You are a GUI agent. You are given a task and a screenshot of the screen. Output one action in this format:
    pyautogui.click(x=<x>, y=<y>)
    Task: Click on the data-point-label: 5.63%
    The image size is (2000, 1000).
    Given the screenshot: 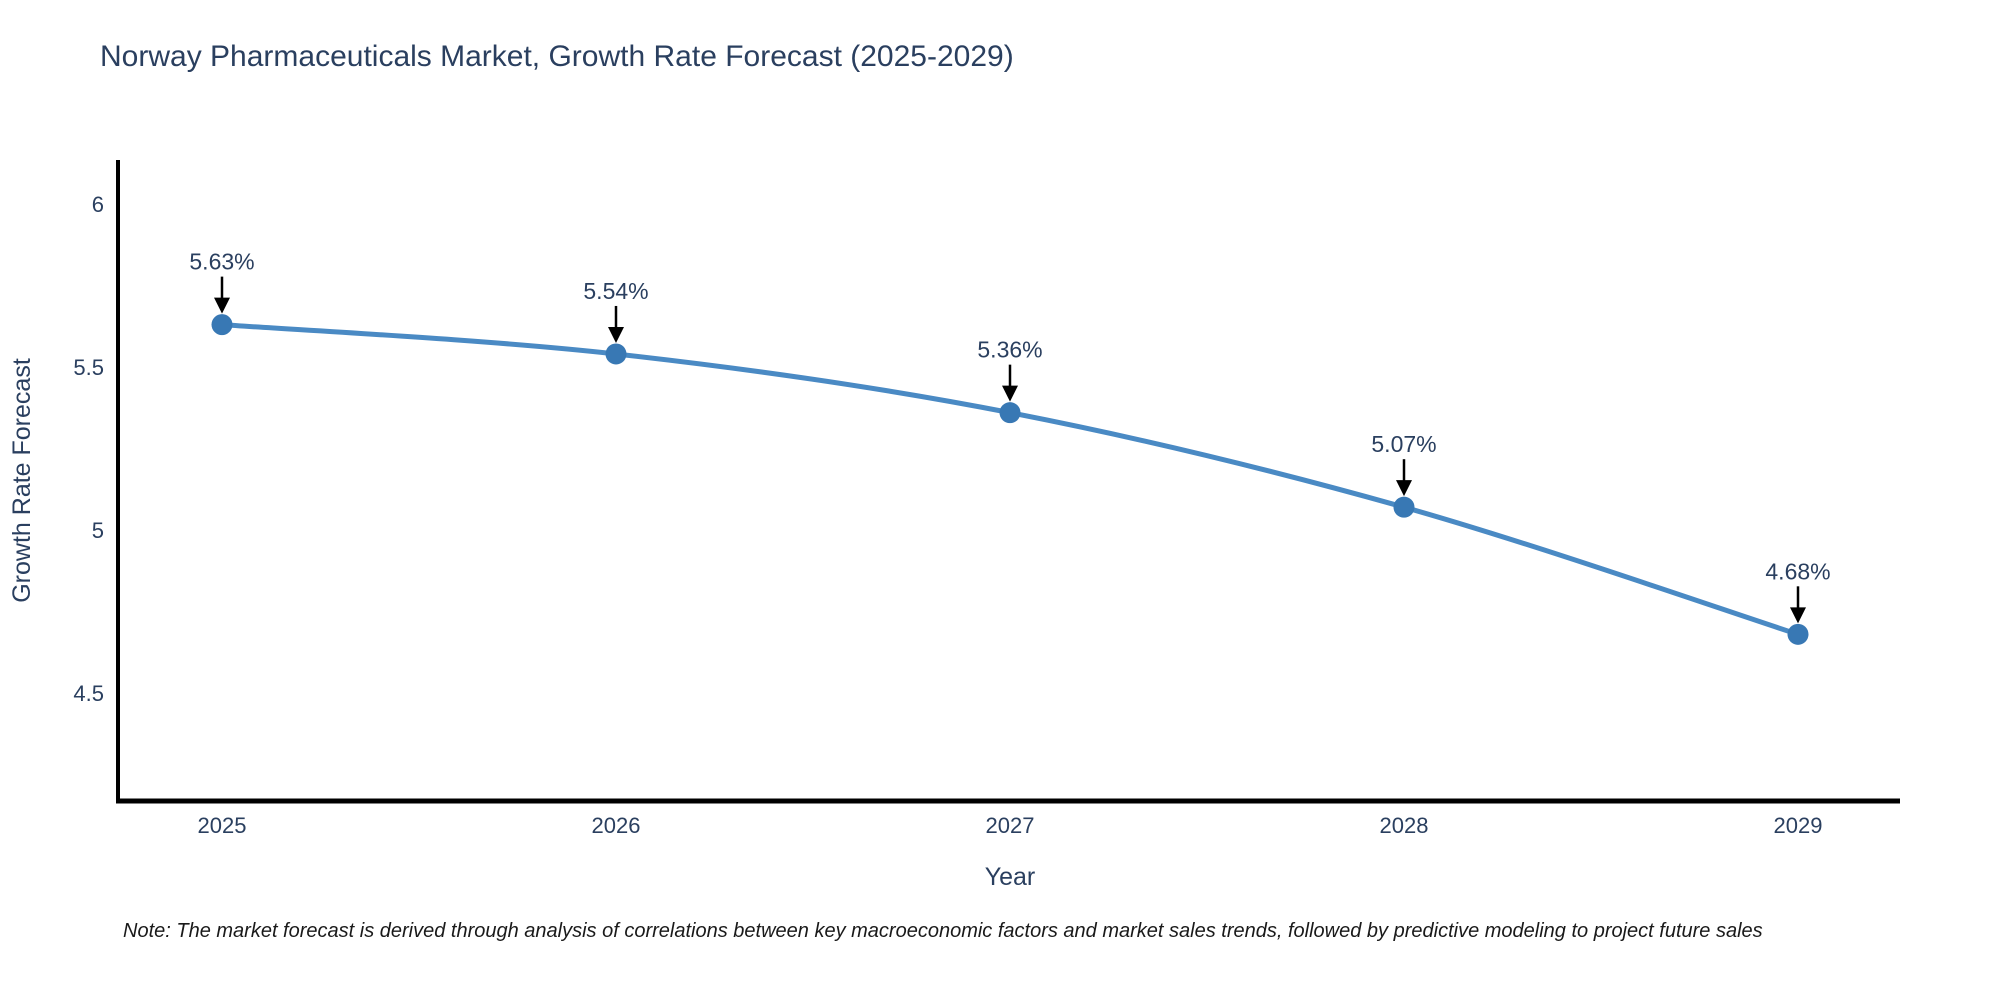 What is the action you would take?
    pyautogui.click(x=221, y=262)
    